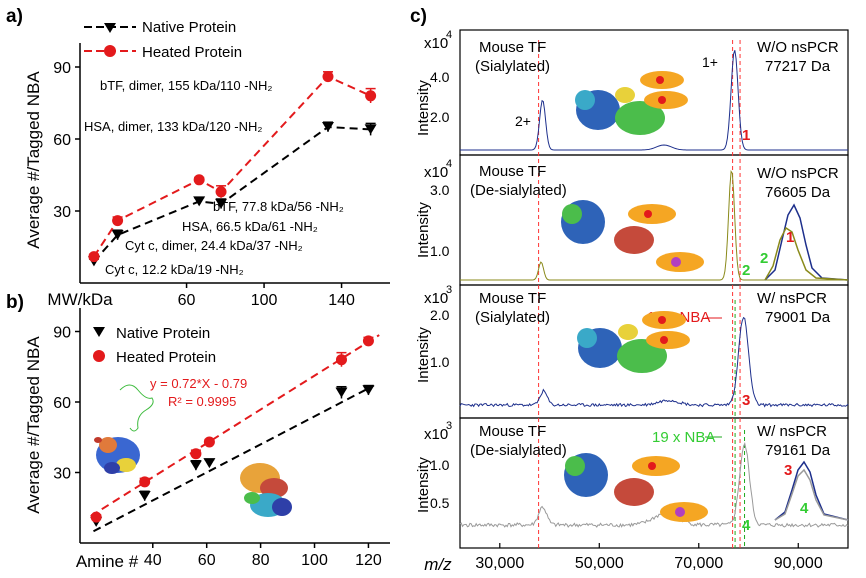 Image resolution: width=866 pixels, height=578 pixels. What do you see at coordinates (107, 561) in the screenshot?
I see `panel-b-xlabel: Amine #` at bounding box center [107, 561].